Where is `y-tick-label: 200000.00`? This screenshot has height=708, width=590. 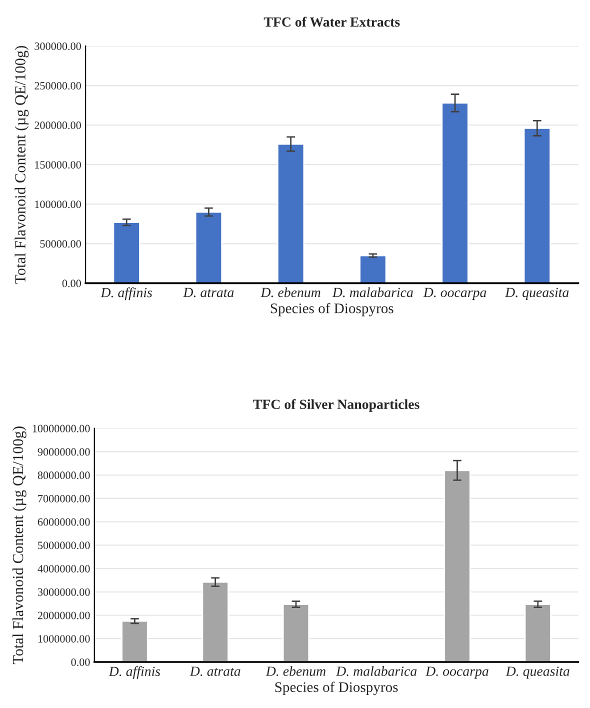 y-tick-label: 200000.00 is located at coordinates (57, 126).